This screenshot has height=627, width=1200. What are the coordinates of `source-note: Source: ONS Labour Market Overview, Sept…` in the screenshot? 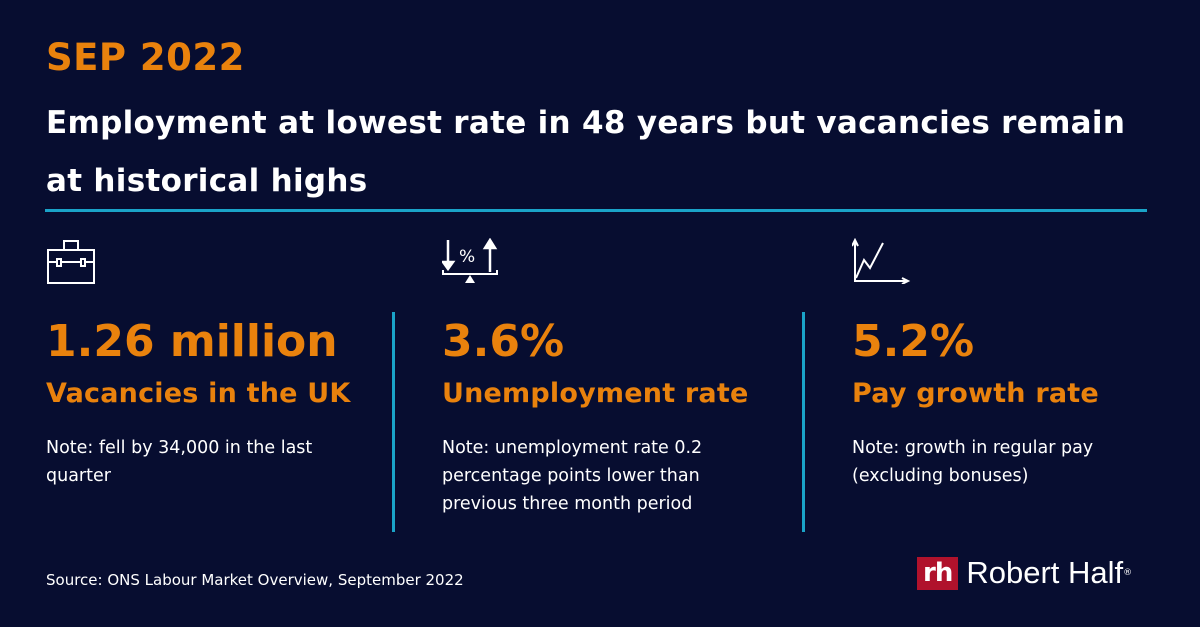 It's located at (255, 580).